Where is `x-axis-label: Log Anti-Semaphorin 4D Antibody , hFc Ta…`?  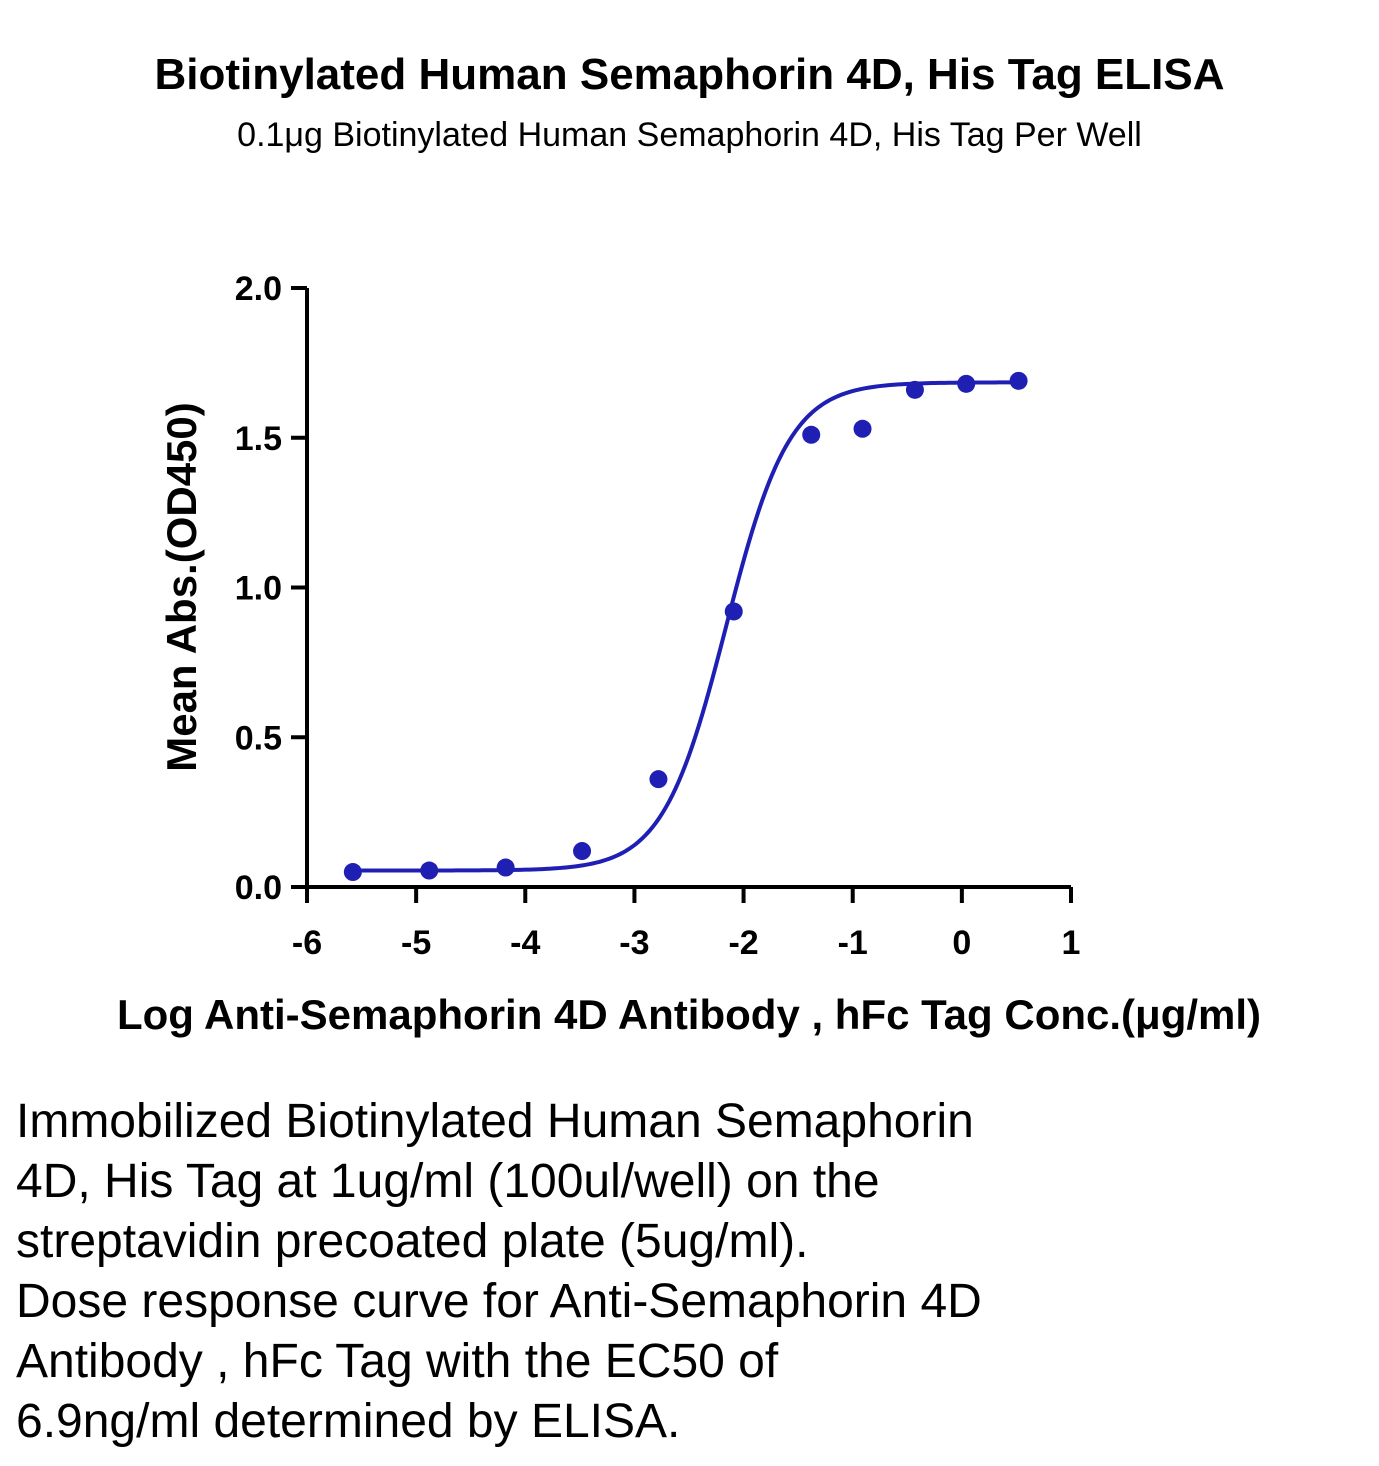
x-axis-label: Log Anti-Semaphorin 4D Antibody , hFc Ta… is located at coordinates (689, 1014).